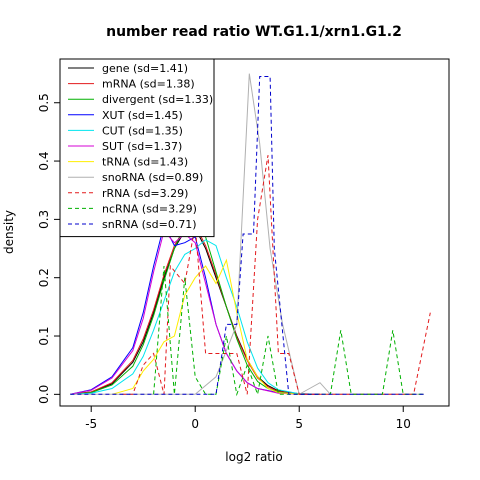 The height and width of the screenshot is (480, 480). I want to click on x-axis-label: log2 ratio, so click(253, 457).